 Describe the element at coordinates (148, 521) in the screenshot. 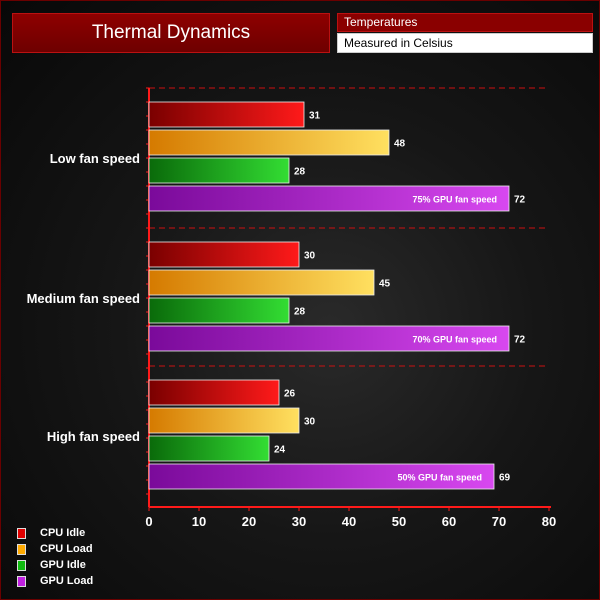

I see `x-tick-label: 0` at that location.